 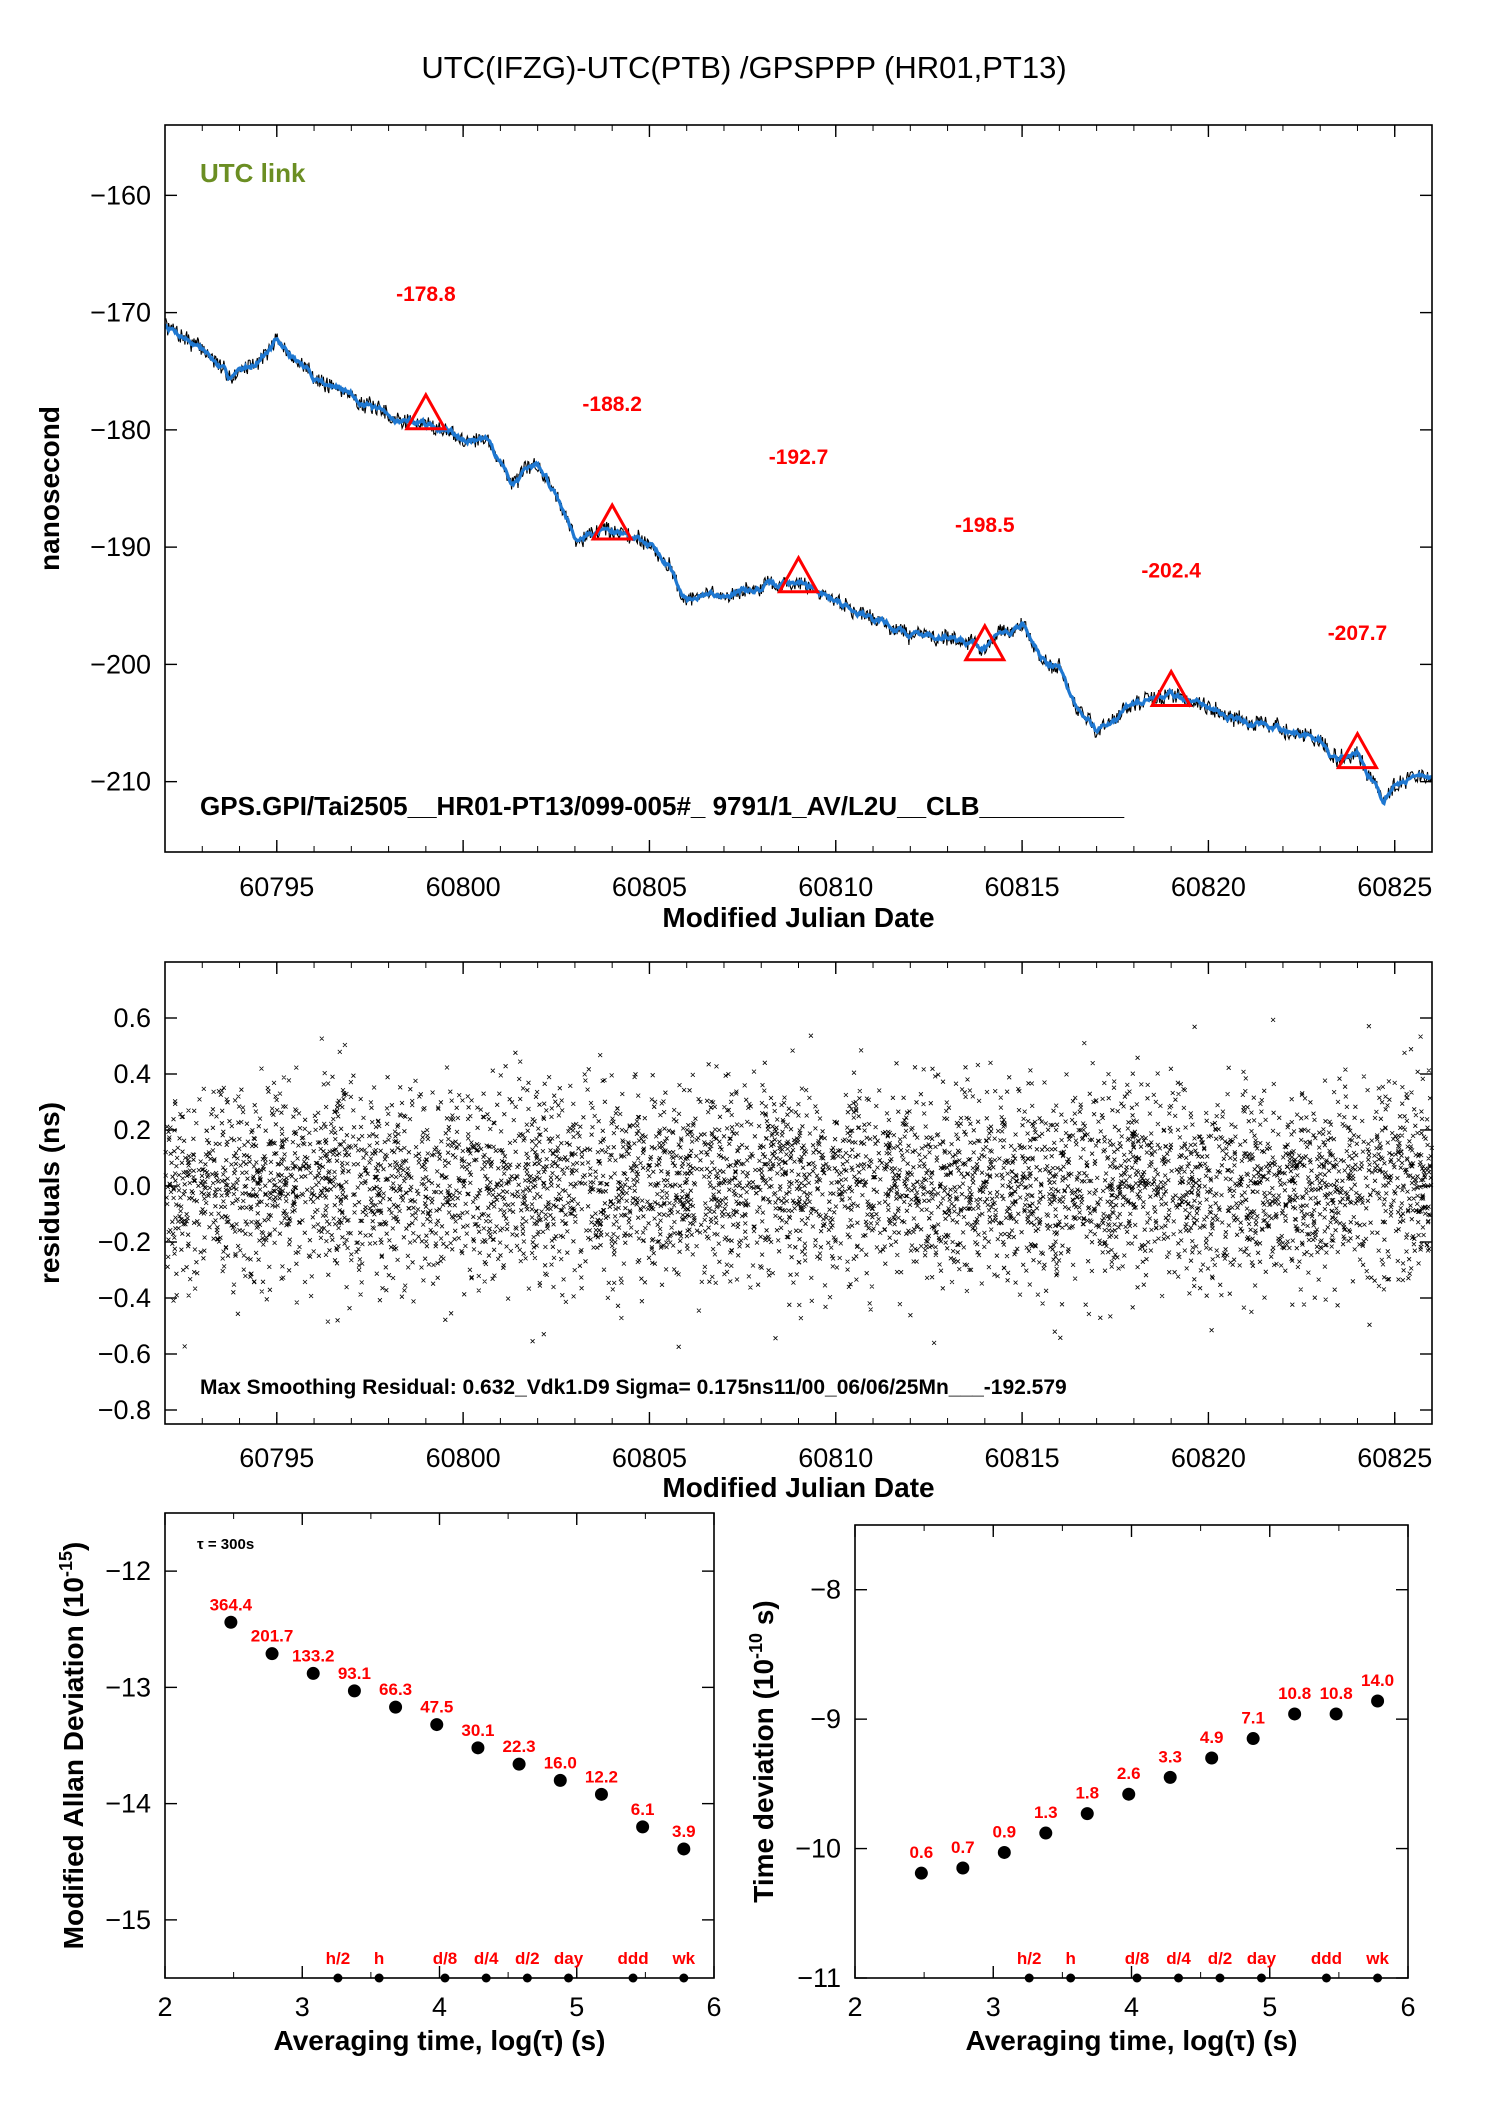 I want to click on y-tick-label: −8, so click(x=825, y=1590).